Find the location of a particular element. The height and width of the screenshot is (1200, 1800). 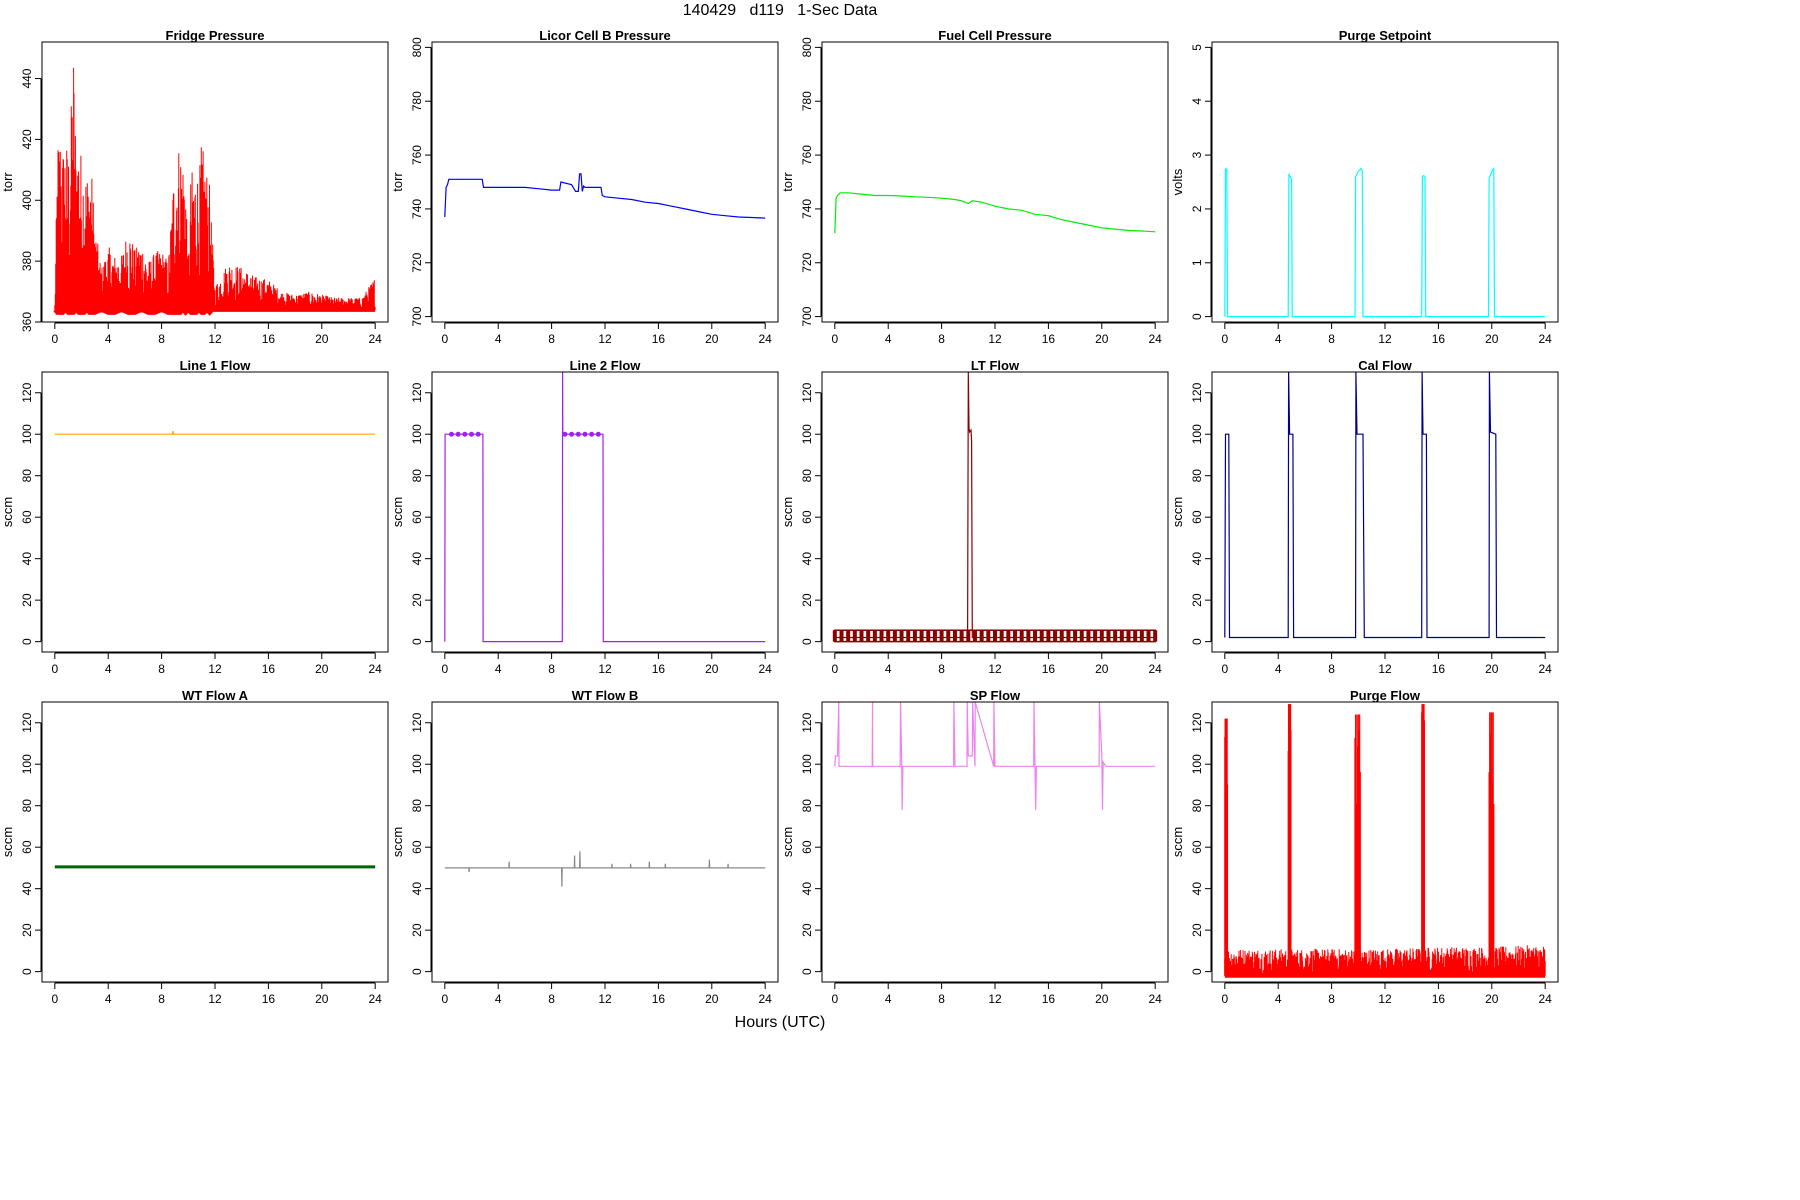

panel-purge-flow: Purge Flow sccm 0 4 8 12 16 20 24 0 20 40 60 80 100 120 is located at coordinates (1365, 853).